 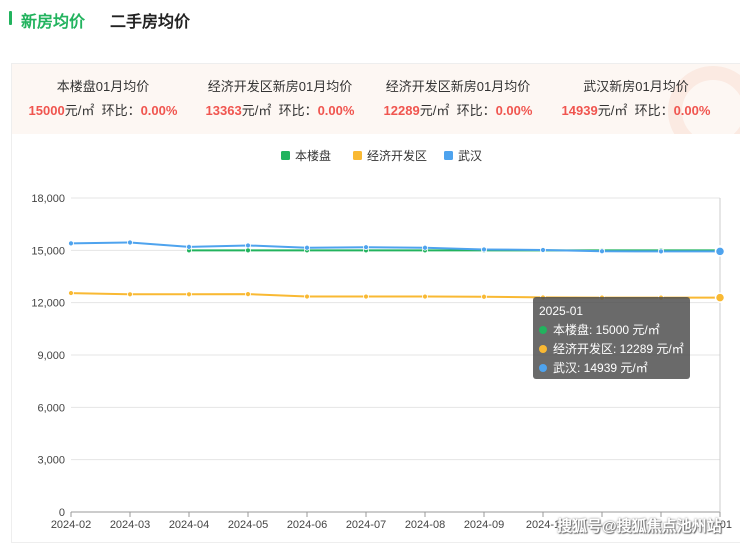 I want to click on summary-price: 15000, so click(x=46, y=110).